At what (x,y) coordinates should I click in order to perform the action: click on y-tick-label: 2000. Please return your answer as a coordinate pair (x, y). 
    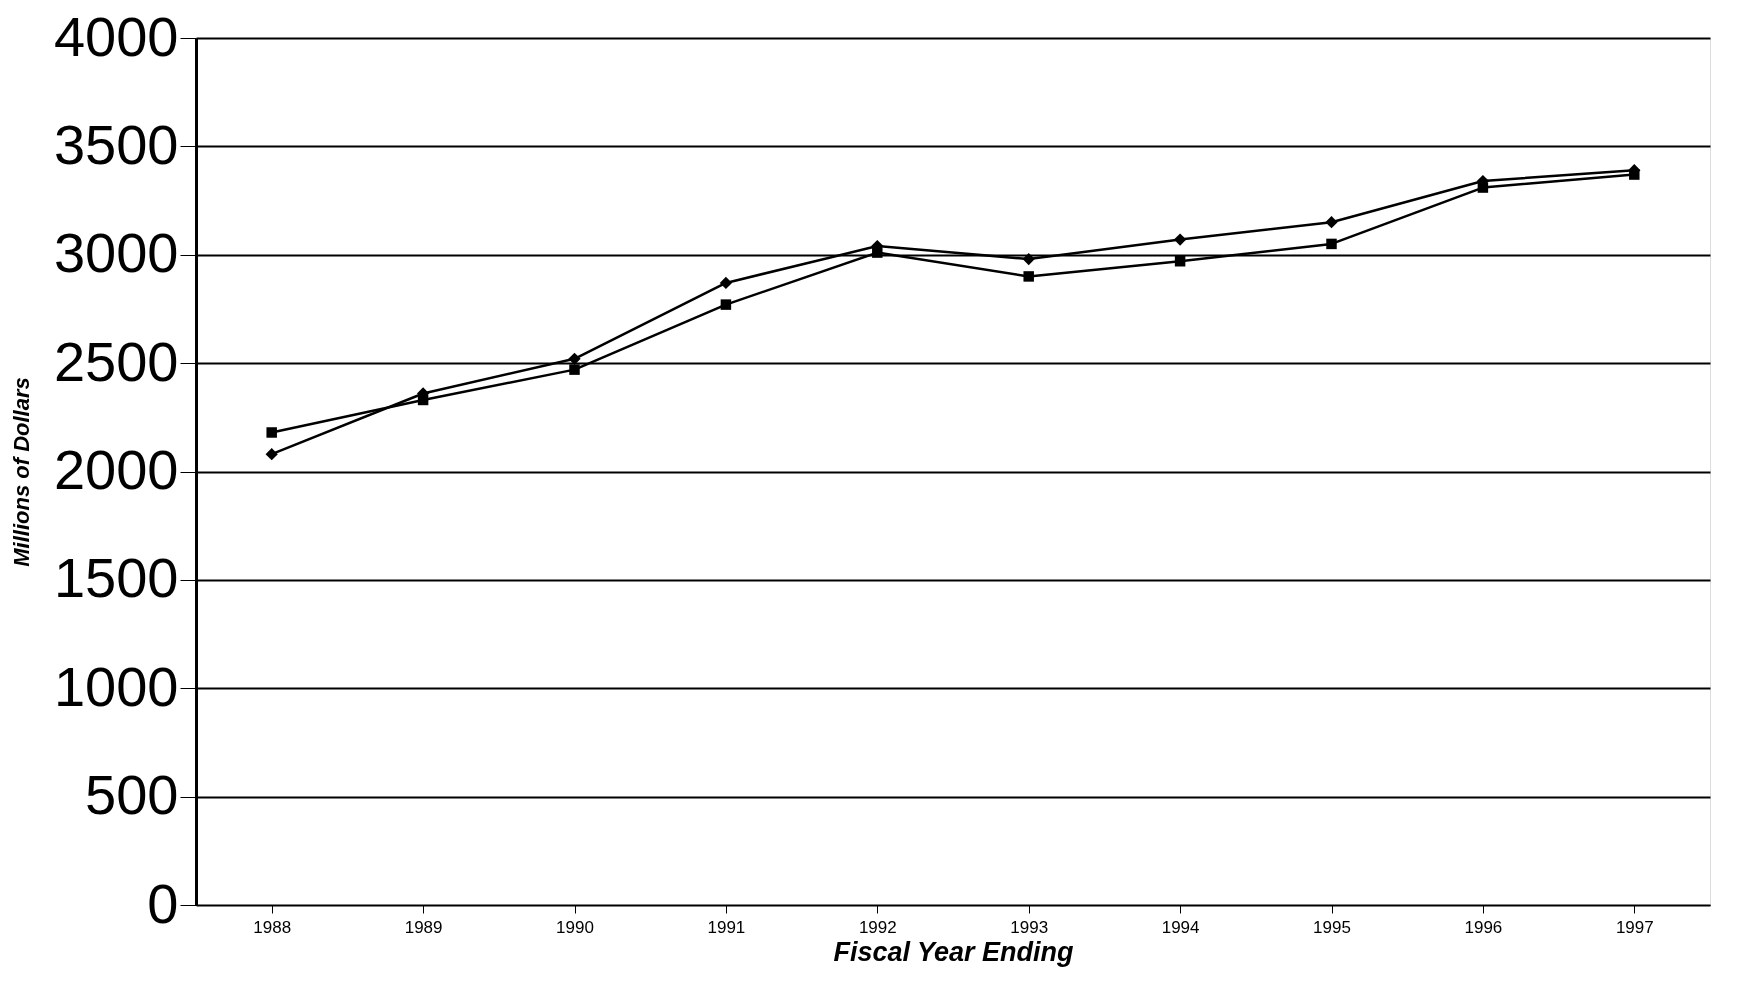
    Looking at the image, I should click on (116, 469).